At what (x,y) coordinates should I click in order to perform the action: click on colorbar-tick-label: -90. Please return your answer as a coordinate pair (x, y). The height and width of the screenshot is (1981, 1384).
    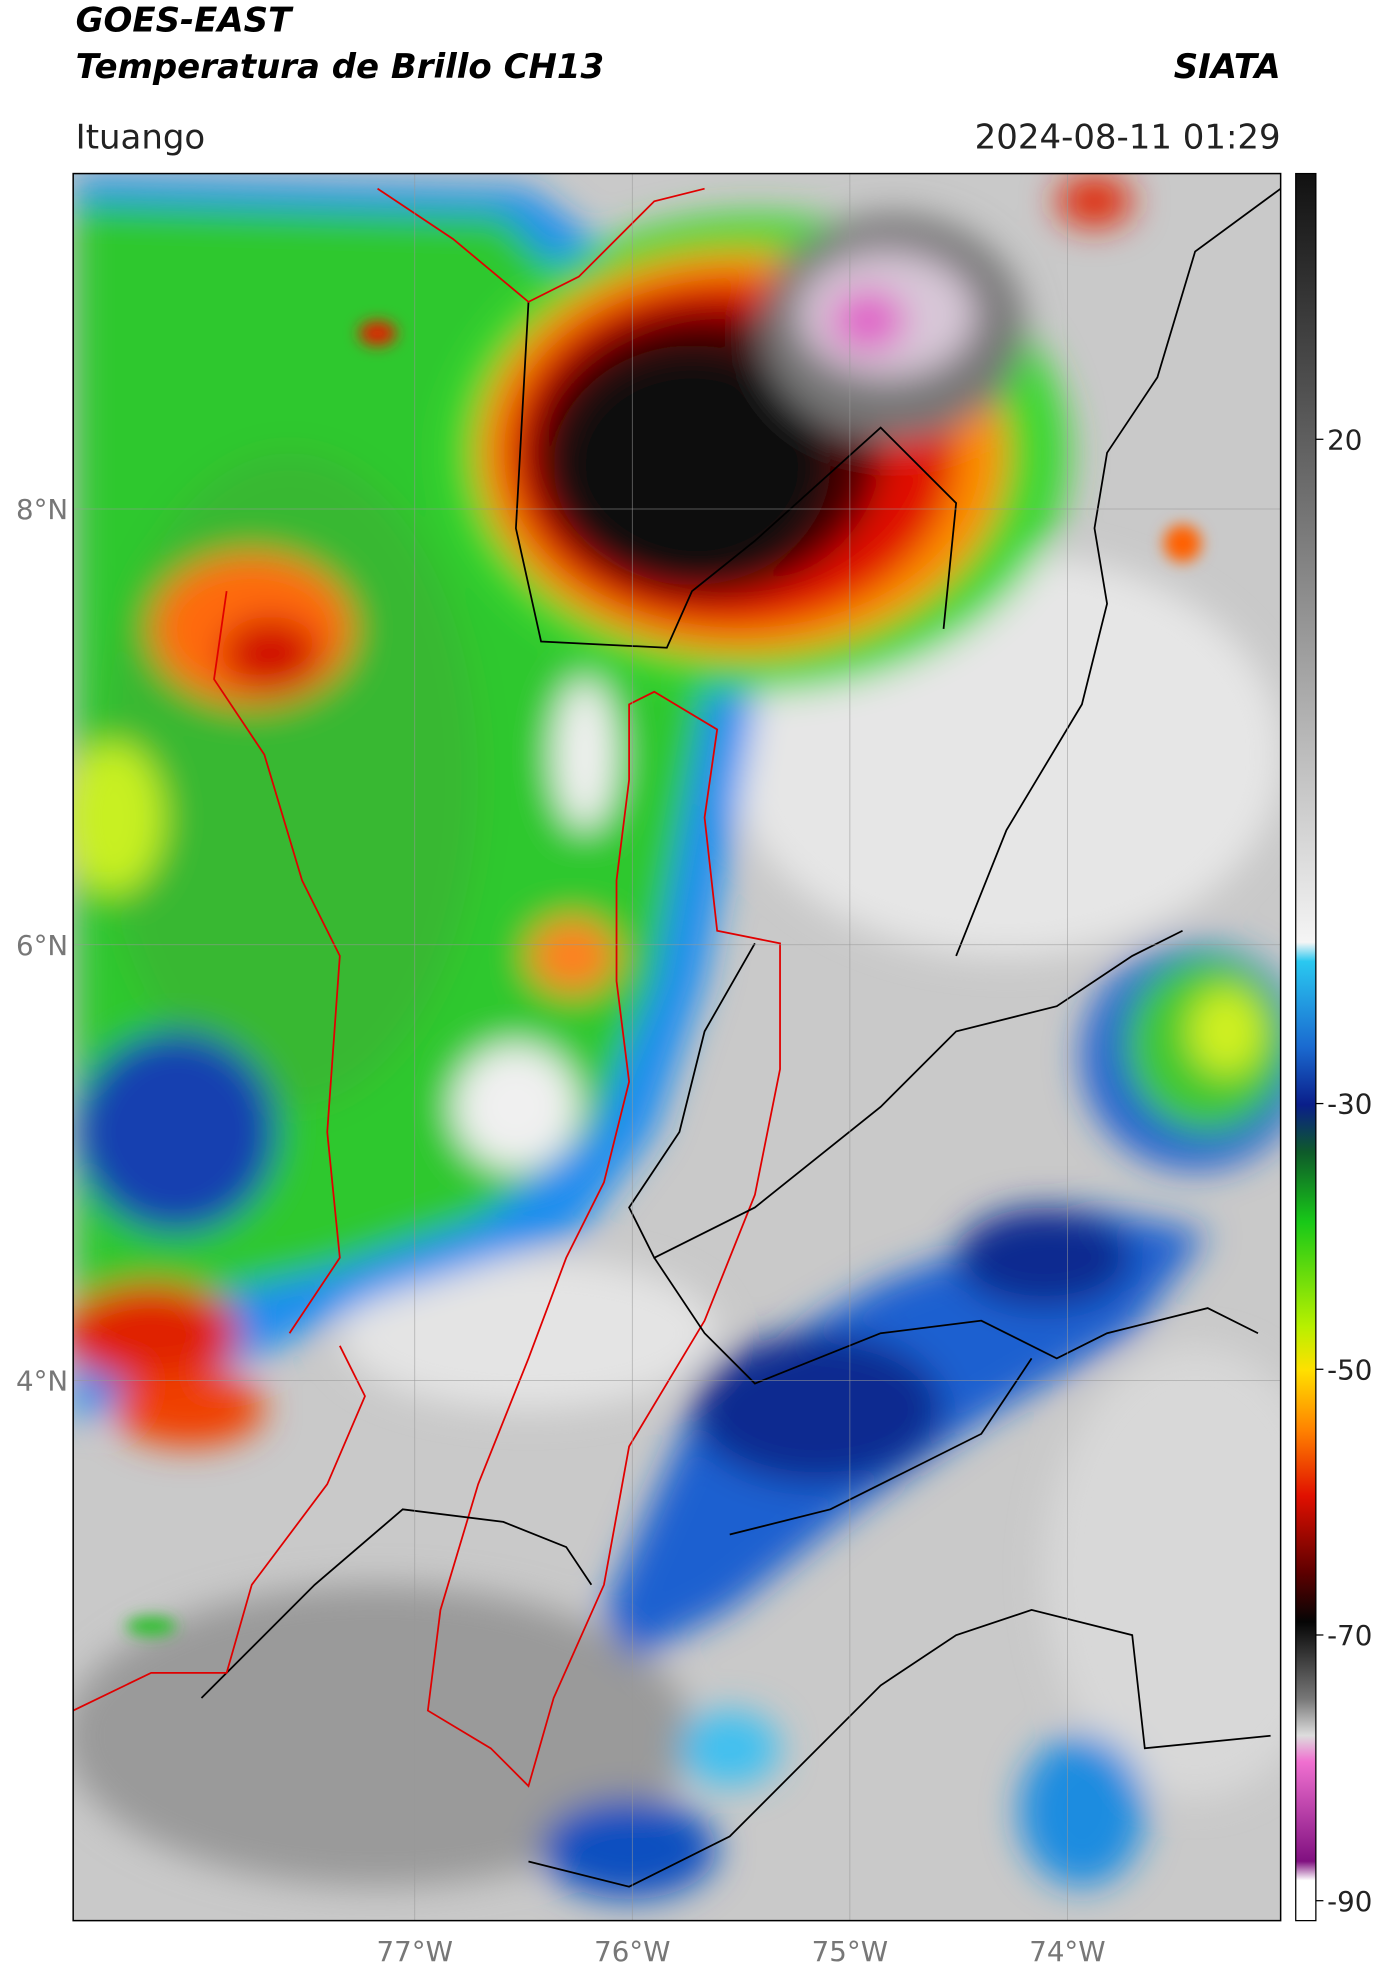
    Looking at the image, I should click on (1349, 1901).